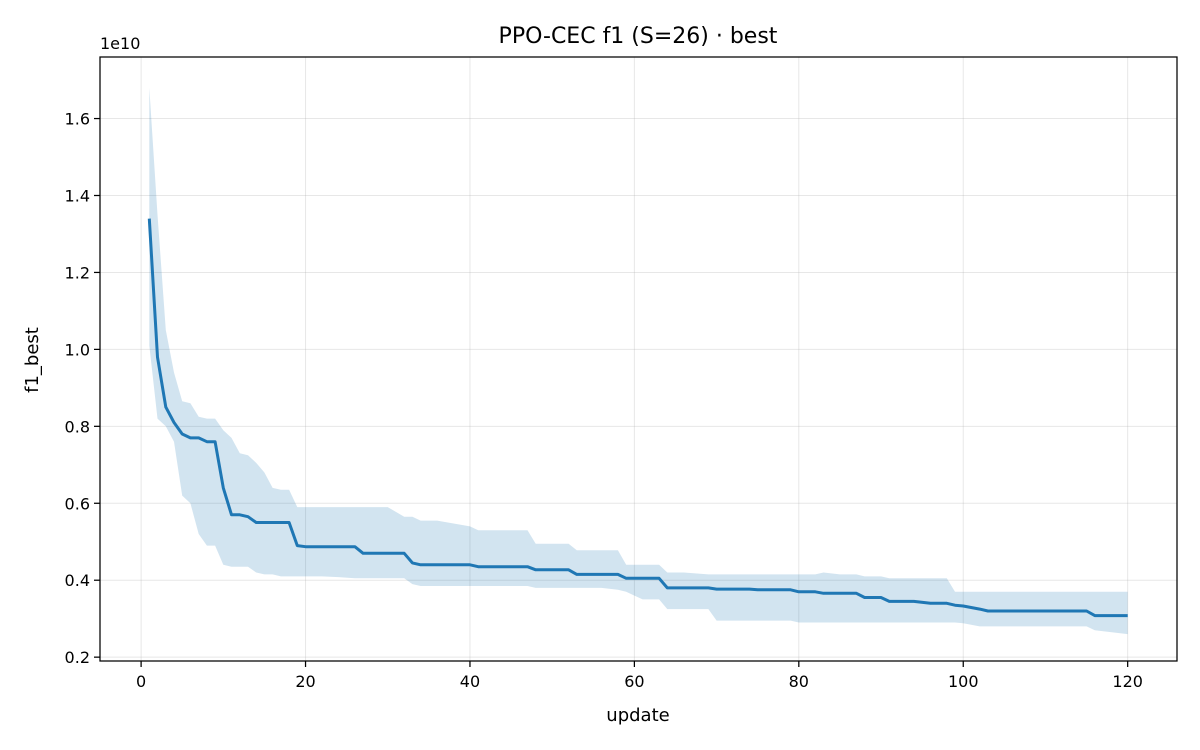 This screenshot has width=1200, height=750. I want to click on x-axis: 0 20 40 60 80 100 120, so click(639, 676).